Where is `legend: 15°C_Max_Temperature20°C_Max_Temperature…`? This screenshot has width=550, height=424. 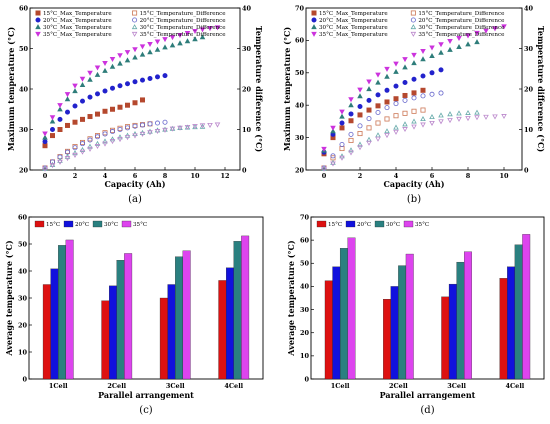
legend: 15°C_Max_Temperature20°C_Max_Temperature… is located at coordinates (408, 24).